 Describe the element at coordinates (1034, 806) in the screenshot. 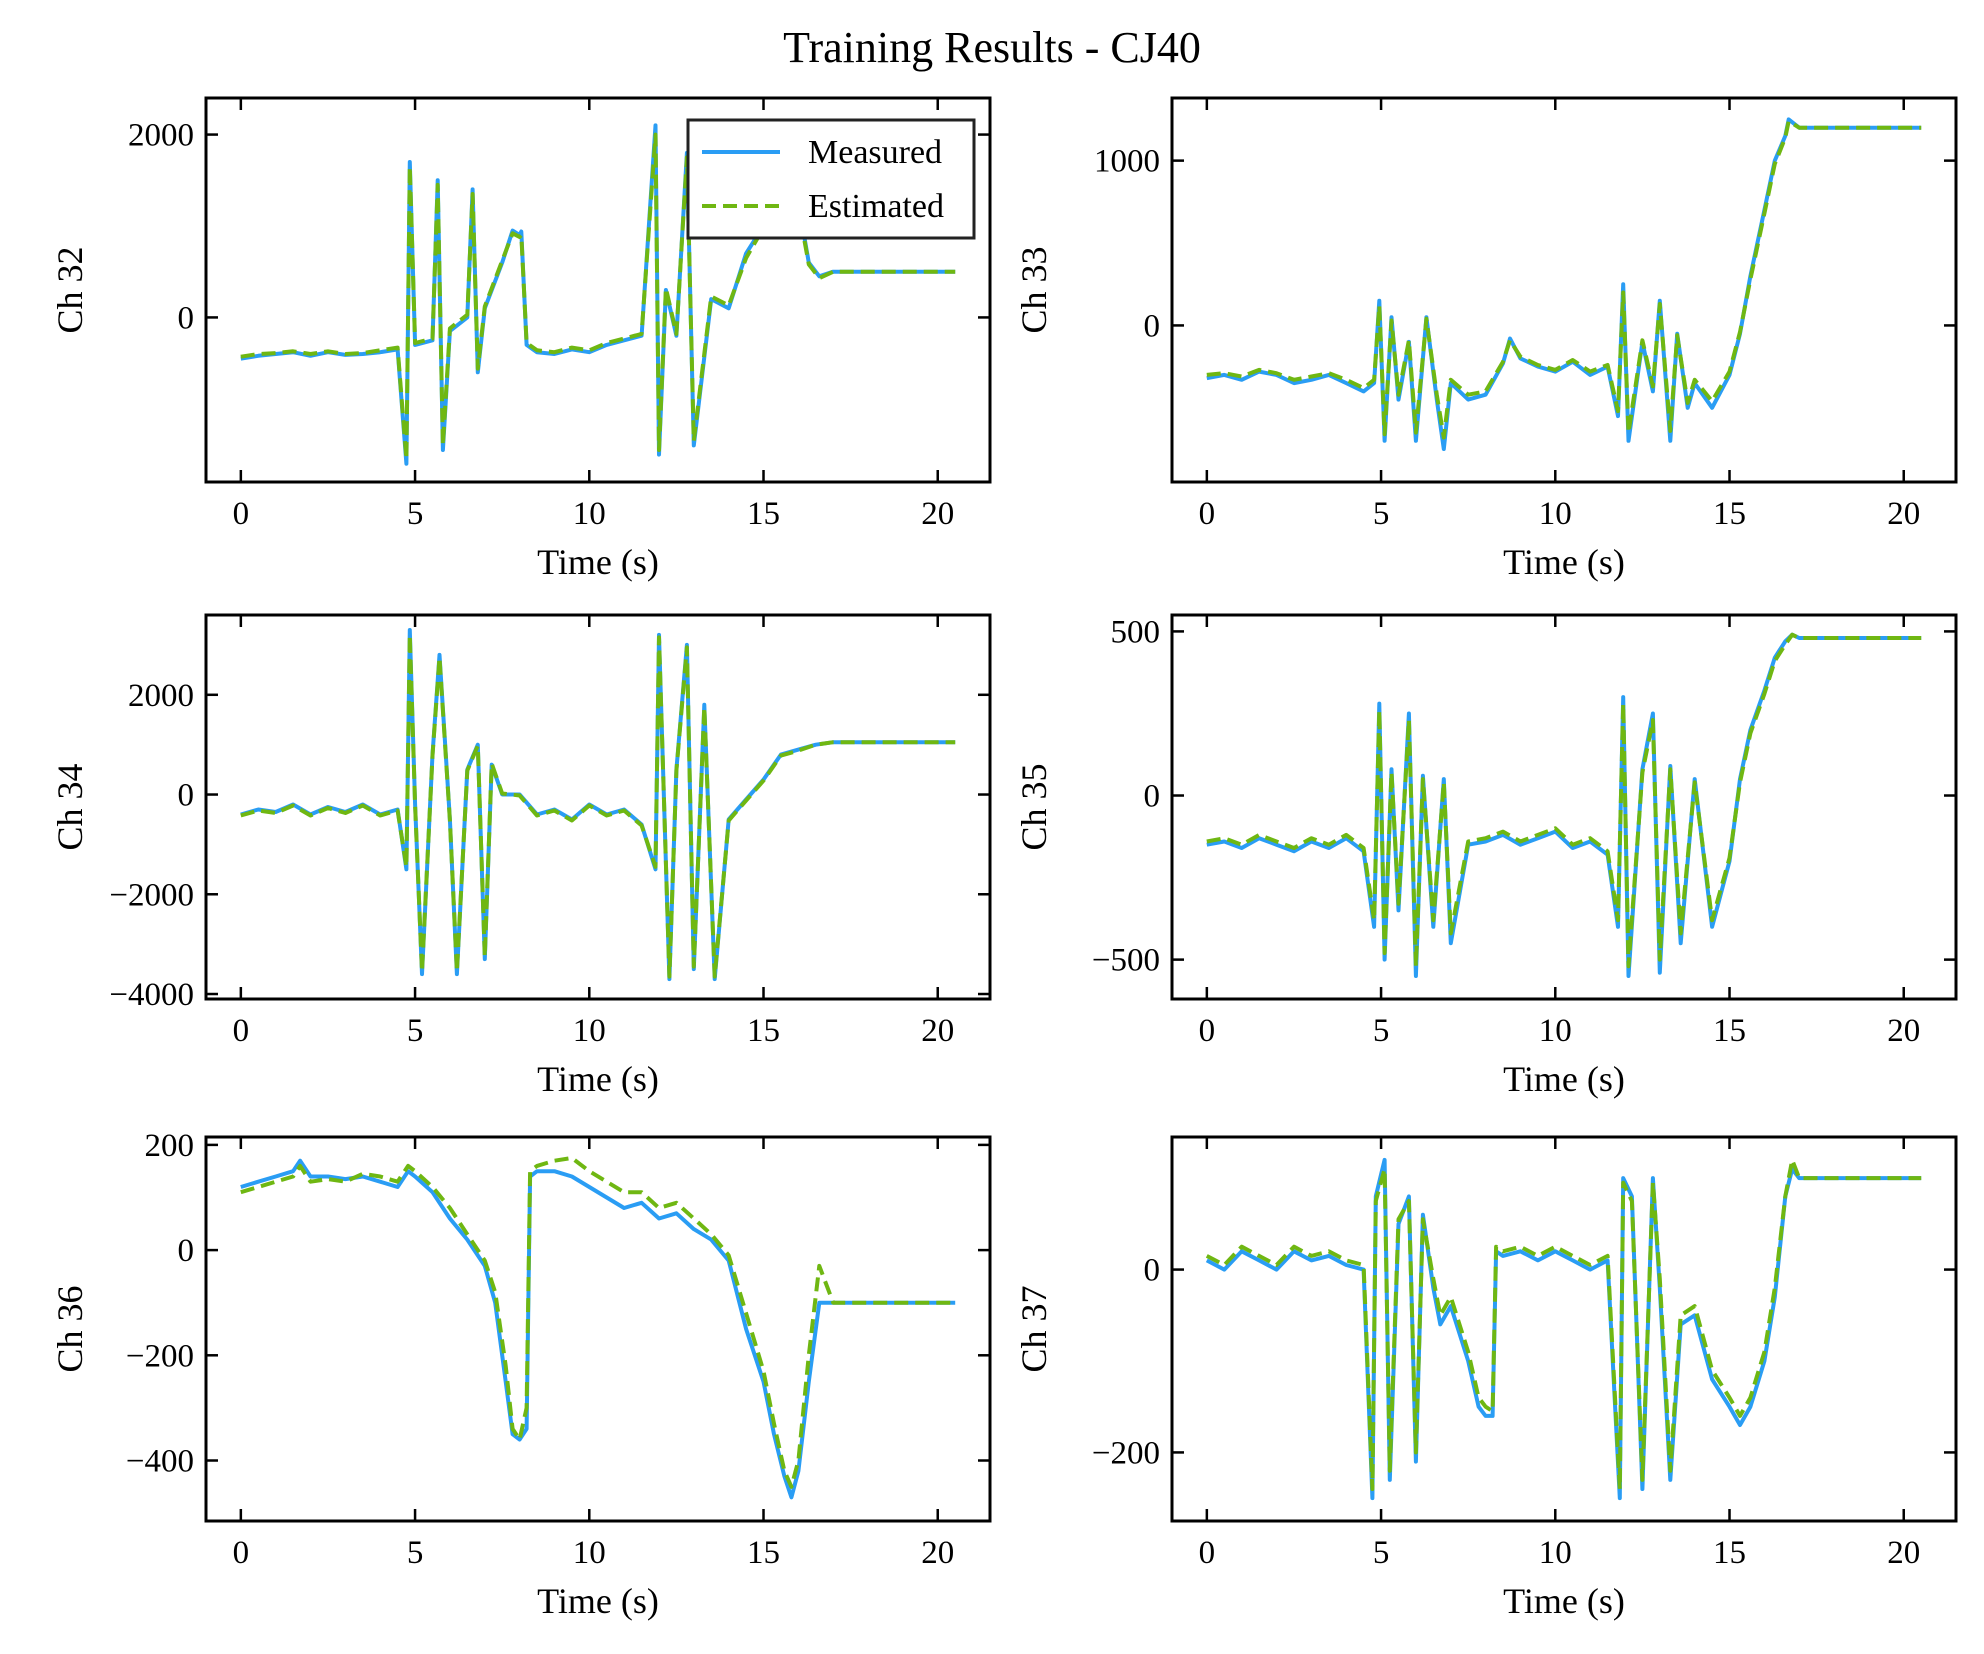

I see `y-axis-label: Ch 35` at that location.